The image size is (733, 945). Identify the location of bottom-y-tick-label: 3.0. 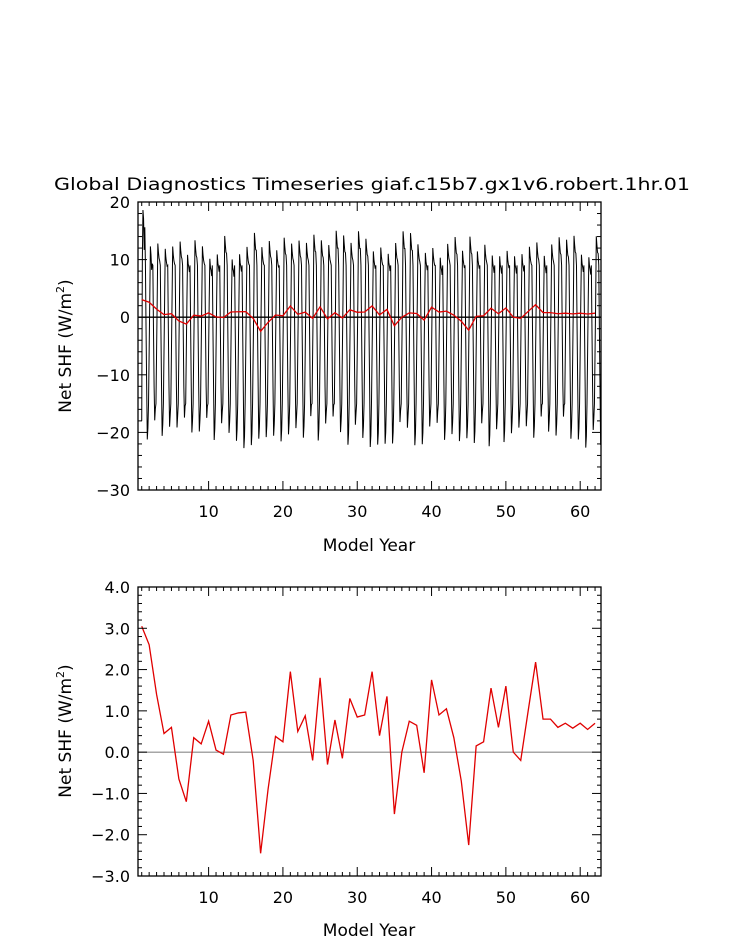
(117, 628).